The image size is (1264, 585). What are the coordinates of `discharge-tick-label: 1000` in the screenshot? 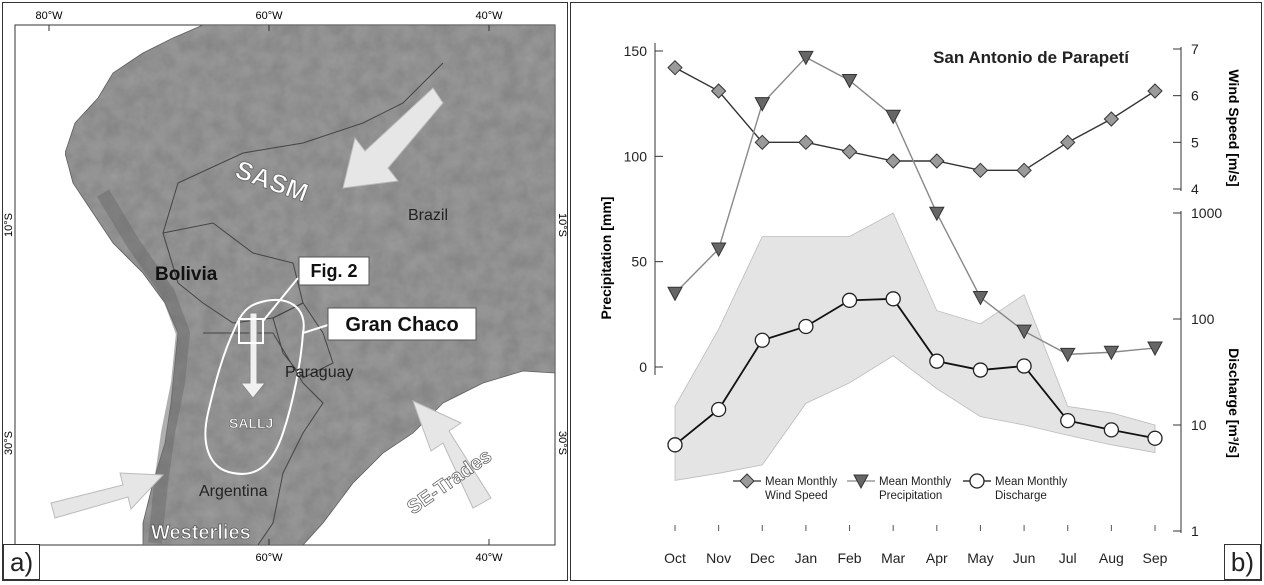 It's located at (1206, 213).